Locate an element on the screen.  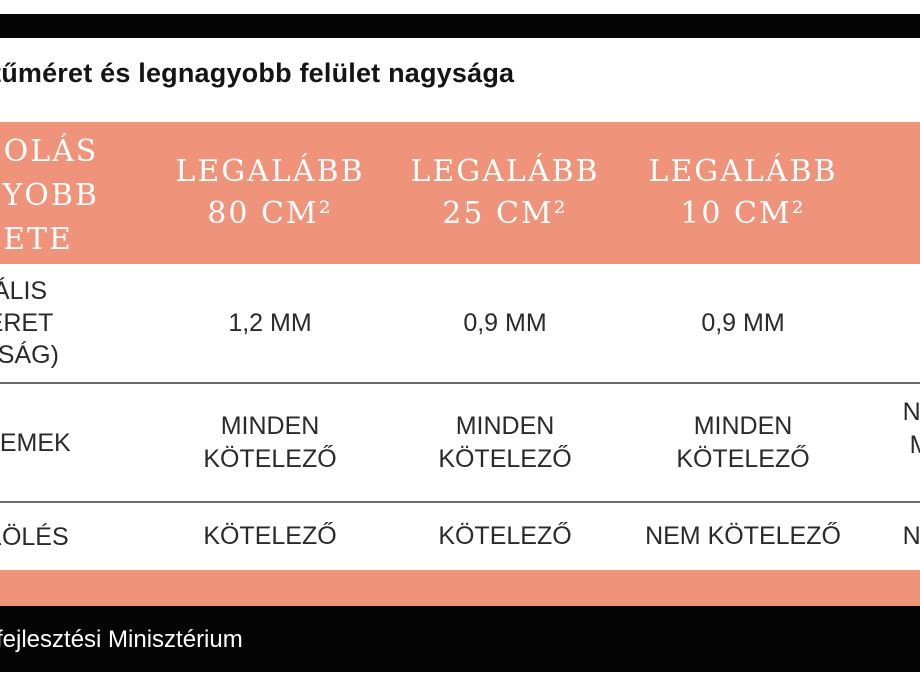
row-label: ELEMEK is located at coordinates (35, 443).